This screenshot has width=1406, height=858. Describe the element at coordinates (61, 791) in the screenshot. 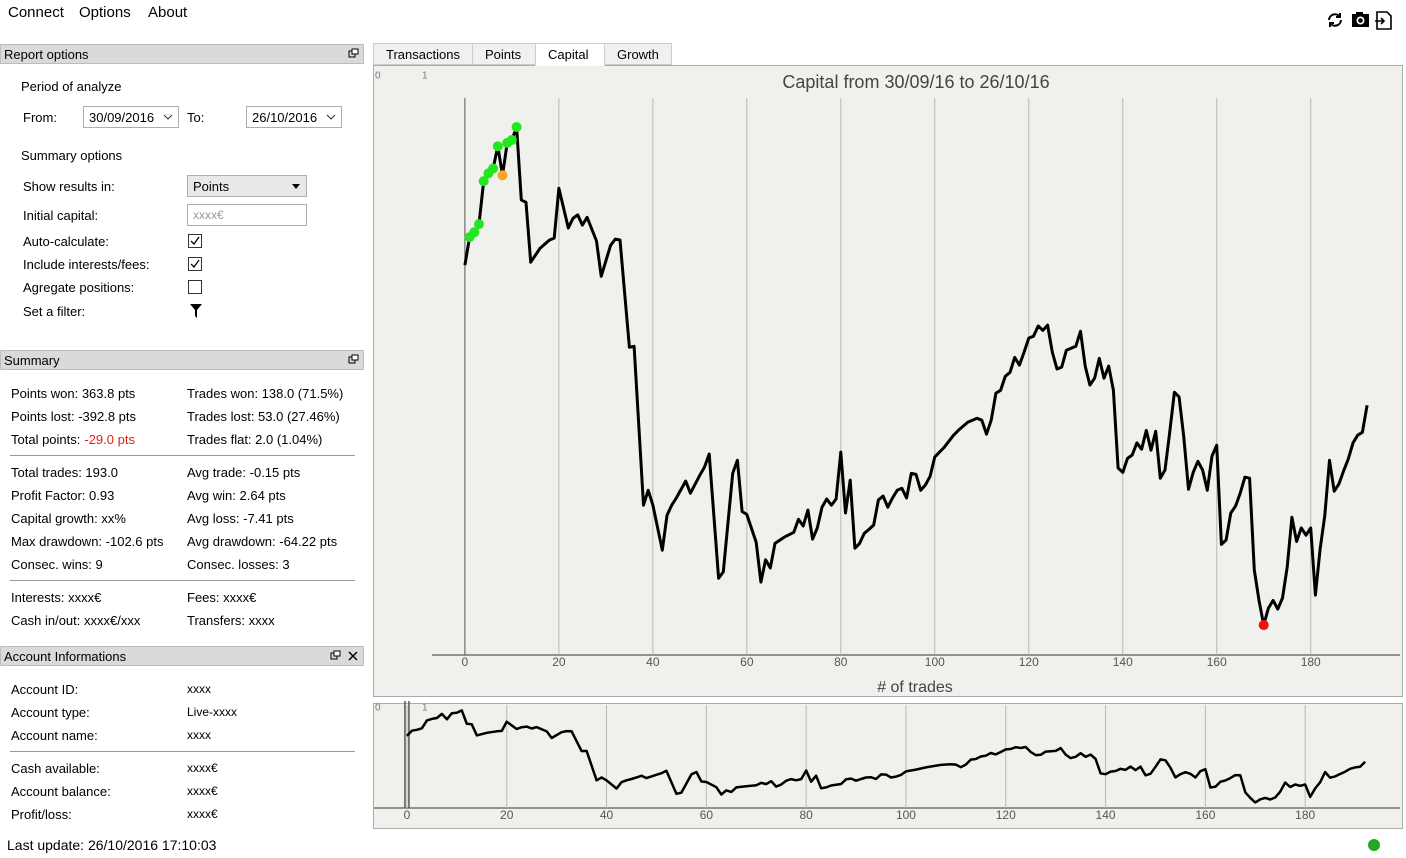

I see `item-label: Account balance:` at that location.